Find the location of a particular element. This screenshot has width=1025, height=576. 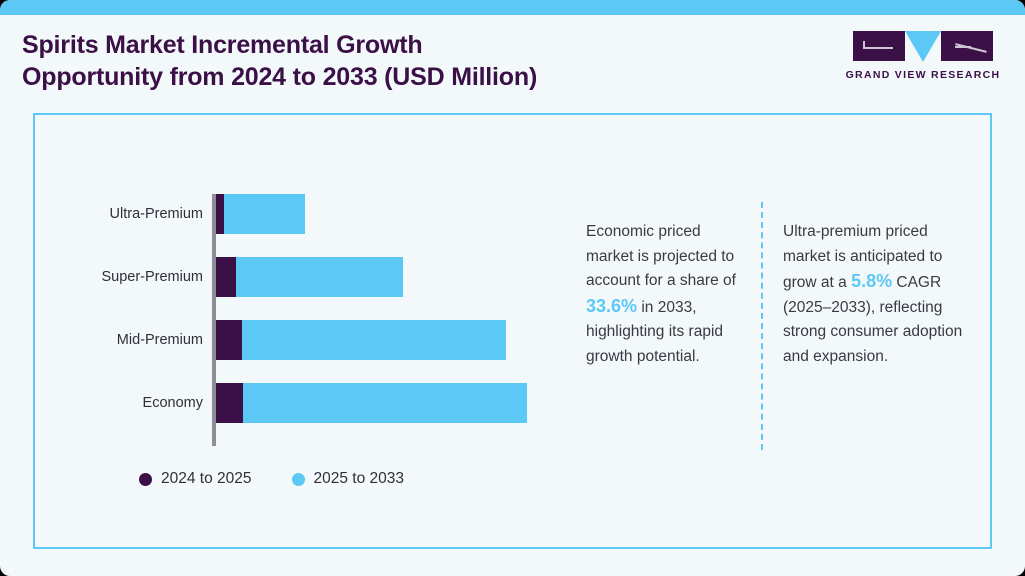

bar-stack-economy is located at coordinates (371, 403).